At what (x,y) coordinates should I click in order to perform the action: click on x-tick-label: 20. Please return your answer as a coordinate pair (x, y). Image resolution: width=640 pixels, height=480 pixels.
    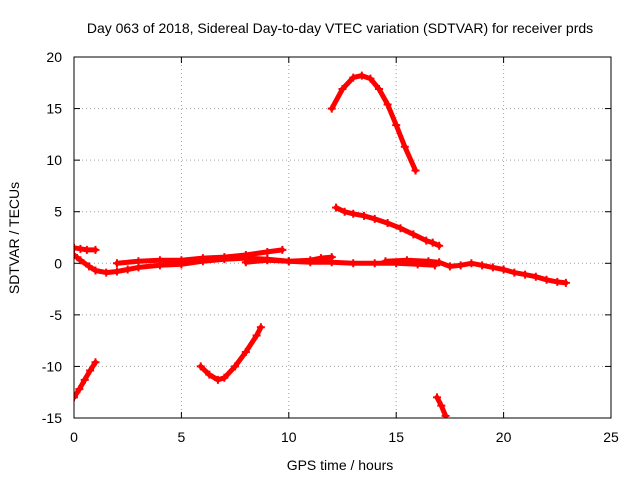
    Looking at the image, I should click on (504, 437).